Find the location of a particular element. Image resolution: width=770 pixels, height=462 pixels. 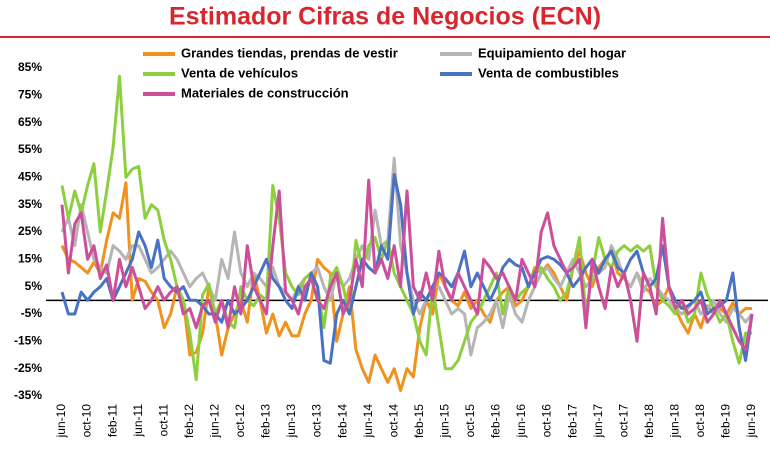

x-tick-label: jun-10 is located at coordinates (61, 421).